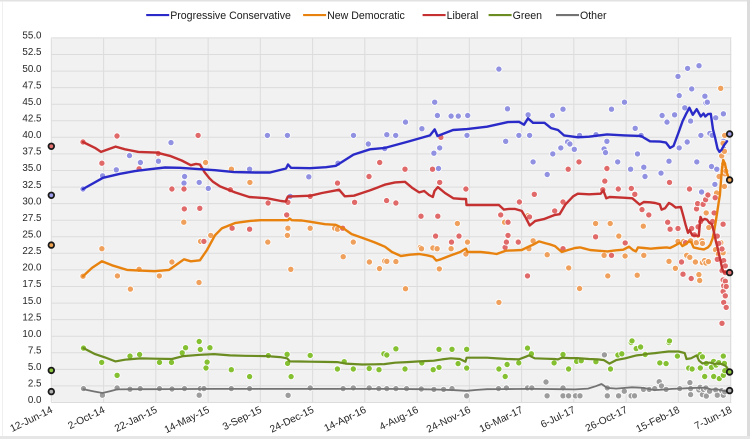  What do you see at coordinates (32, 69) in the screenshot?
I see `svg-text: 50.0` at bounding box center [32, 69].